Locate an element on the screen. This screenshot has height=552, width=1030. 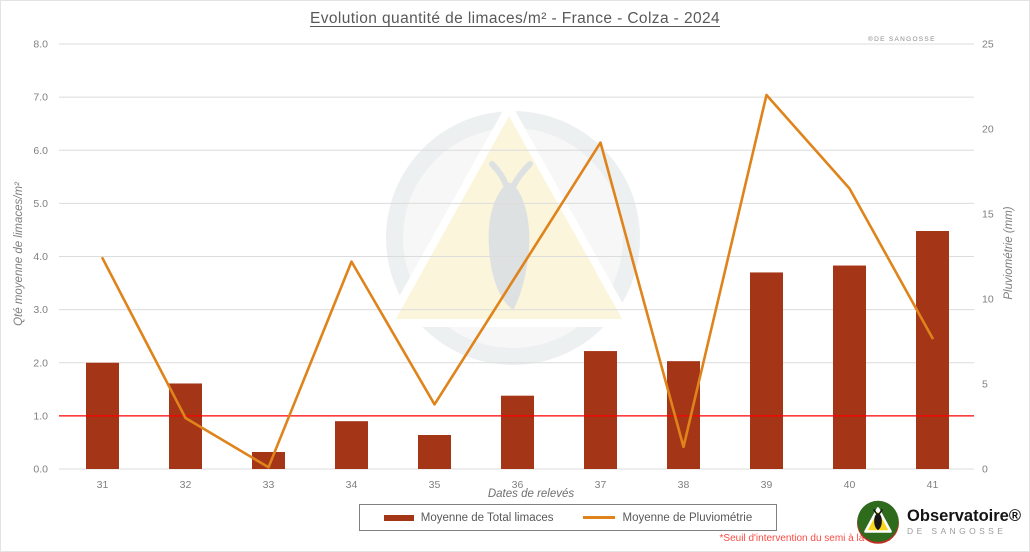
x-axis-label: 36 is located at coordinates (518, 485).